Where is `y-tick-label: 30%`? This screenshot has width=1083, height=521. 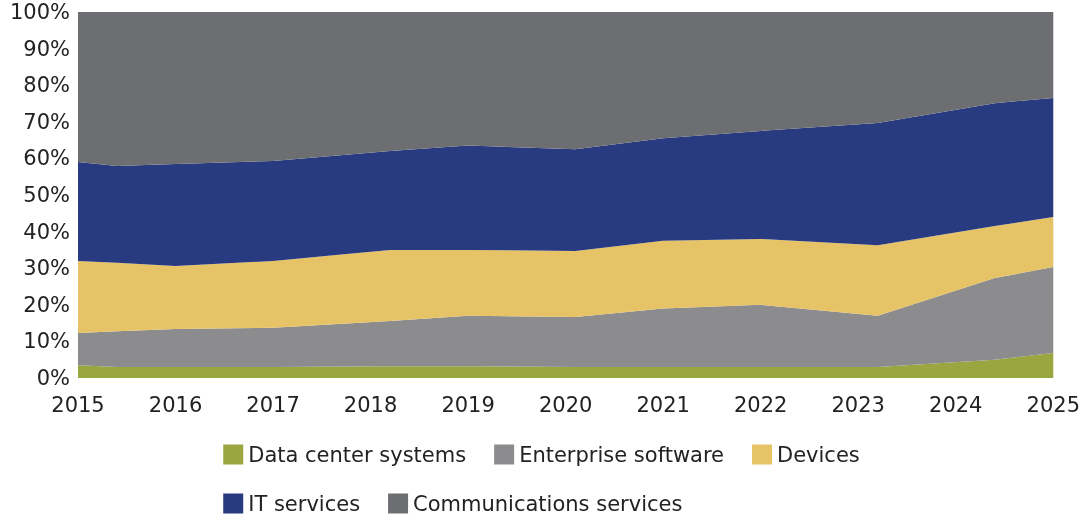
y-tick-label: 30% is located at coordinates (46, 268).